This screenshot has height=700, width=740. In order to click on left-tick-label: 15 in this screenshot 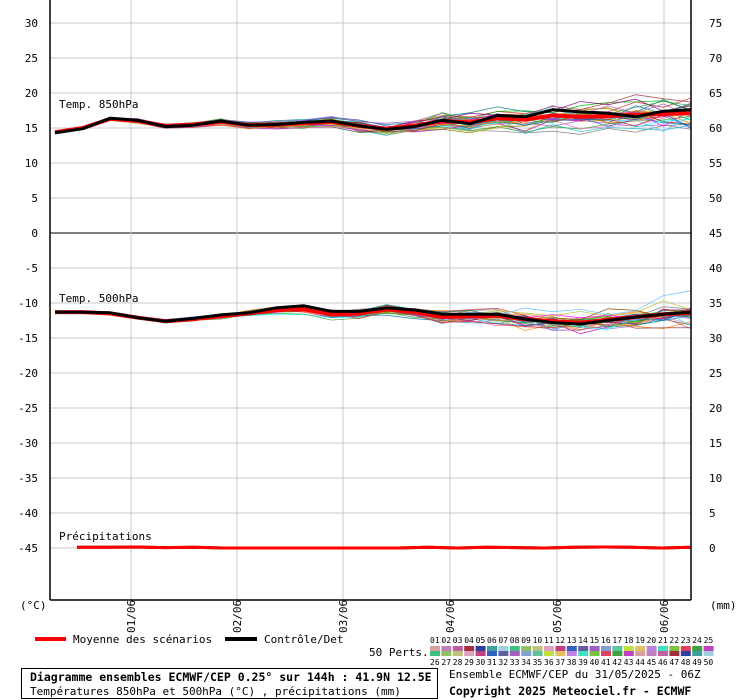, I will do `click(31, 128)`.